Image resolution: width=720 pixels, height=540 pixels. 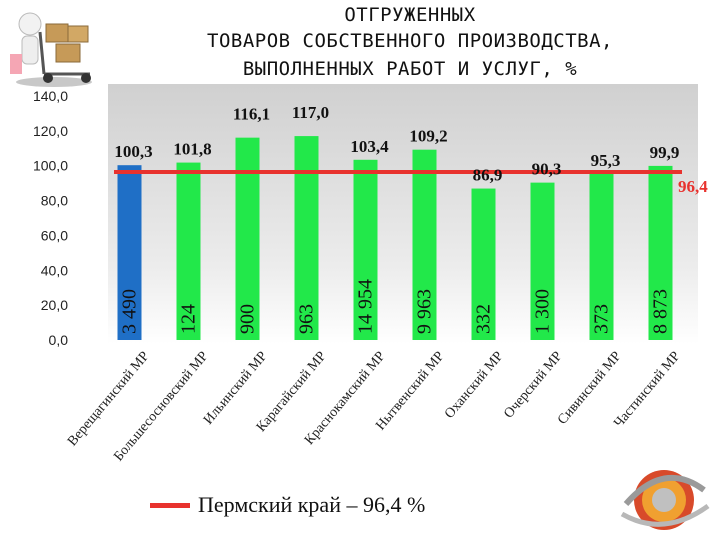 I want to click on chart-title-line-1: ОТГРУЖЕННЫХ, so click(x=410, y=15).